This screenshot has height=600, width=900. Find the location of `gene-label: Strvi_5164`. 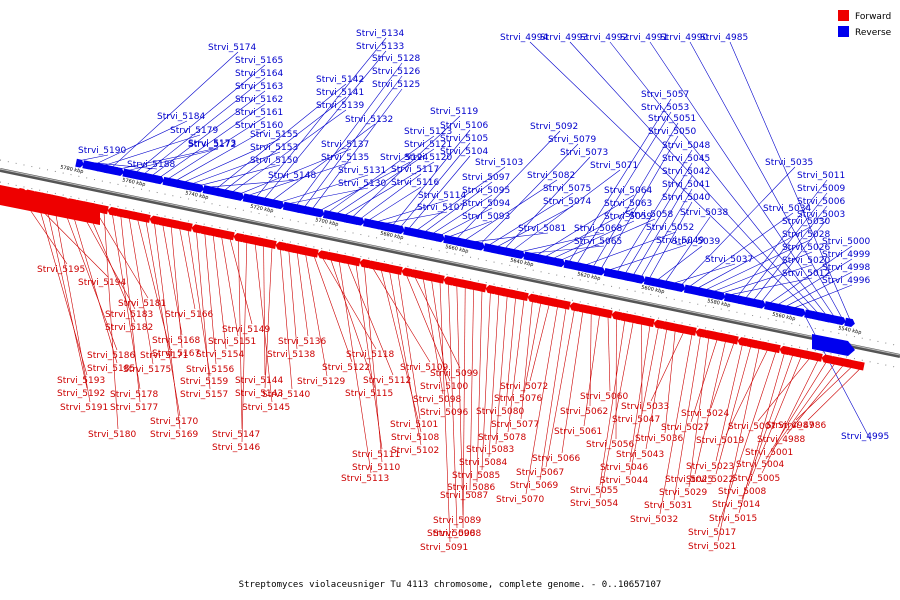

gene-label: Strvi_5164 is located at coordinates (259, 74).